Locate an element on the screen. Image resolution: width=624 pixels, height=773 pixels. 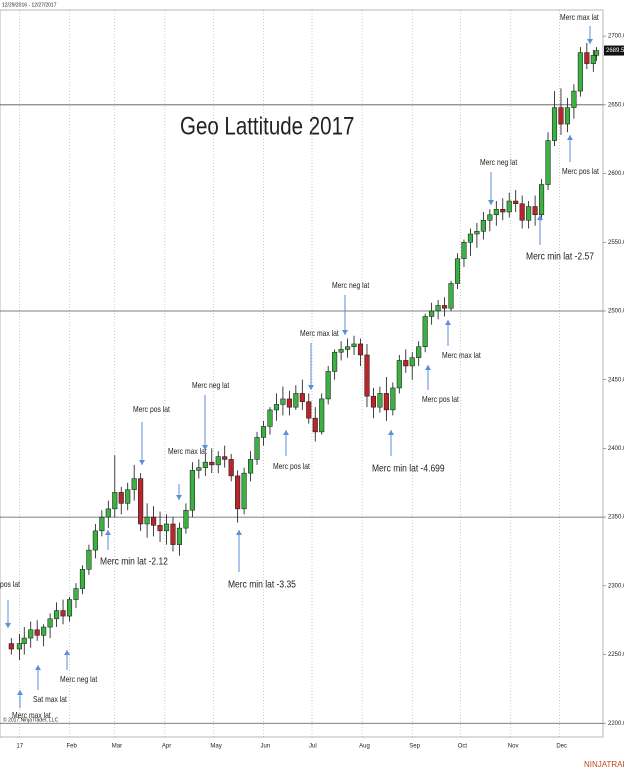
x-tick-label: May is located at coordinates (215, 747).